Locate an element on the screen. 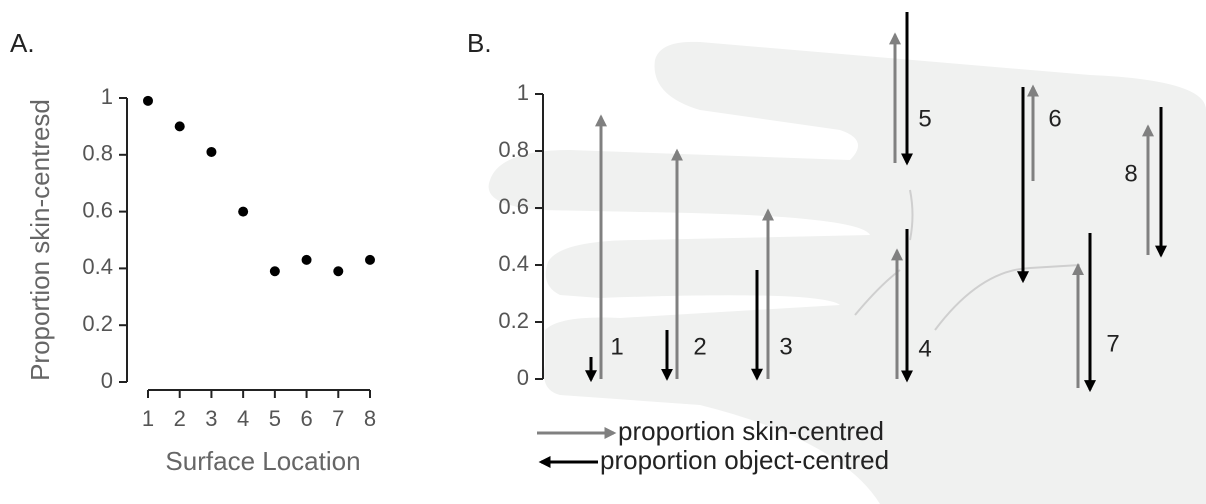 The image size is (1206, 504). x-axis-label: Surface Location is located at coordinates (262, 461).